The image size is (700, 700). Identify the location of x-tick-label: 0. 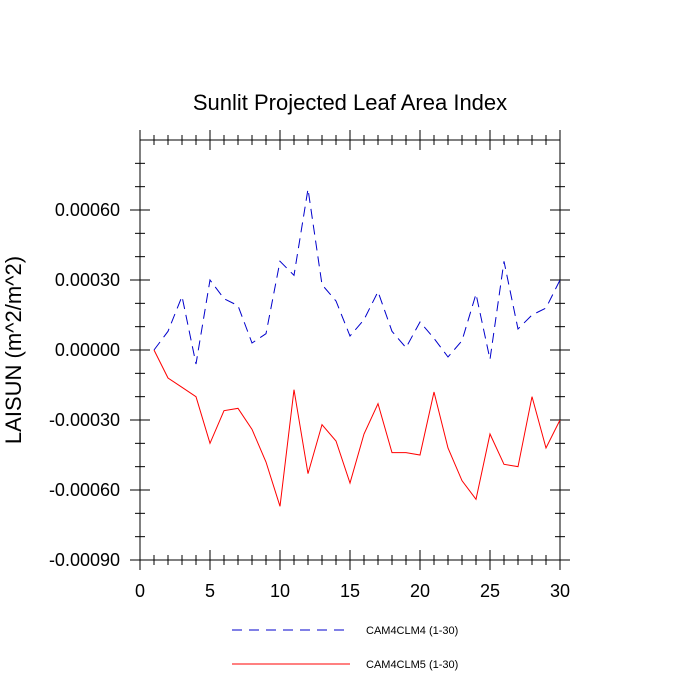
(140, 591).